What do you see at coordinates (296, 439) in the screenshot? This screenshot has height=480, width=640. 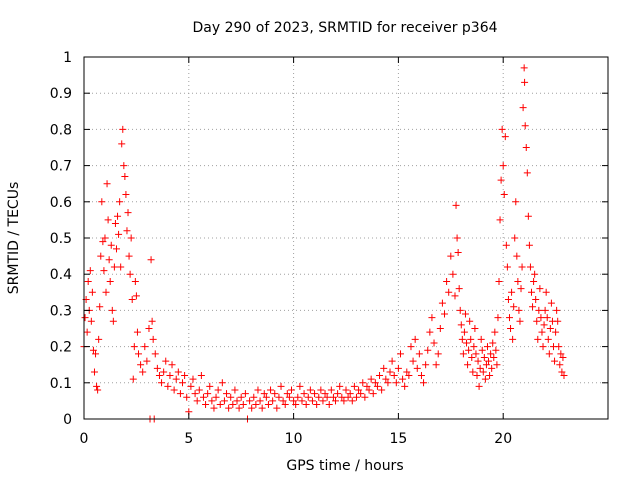 I see `x-tick-labels: 0 5 10 15 20` at bounding box center [296, 439].